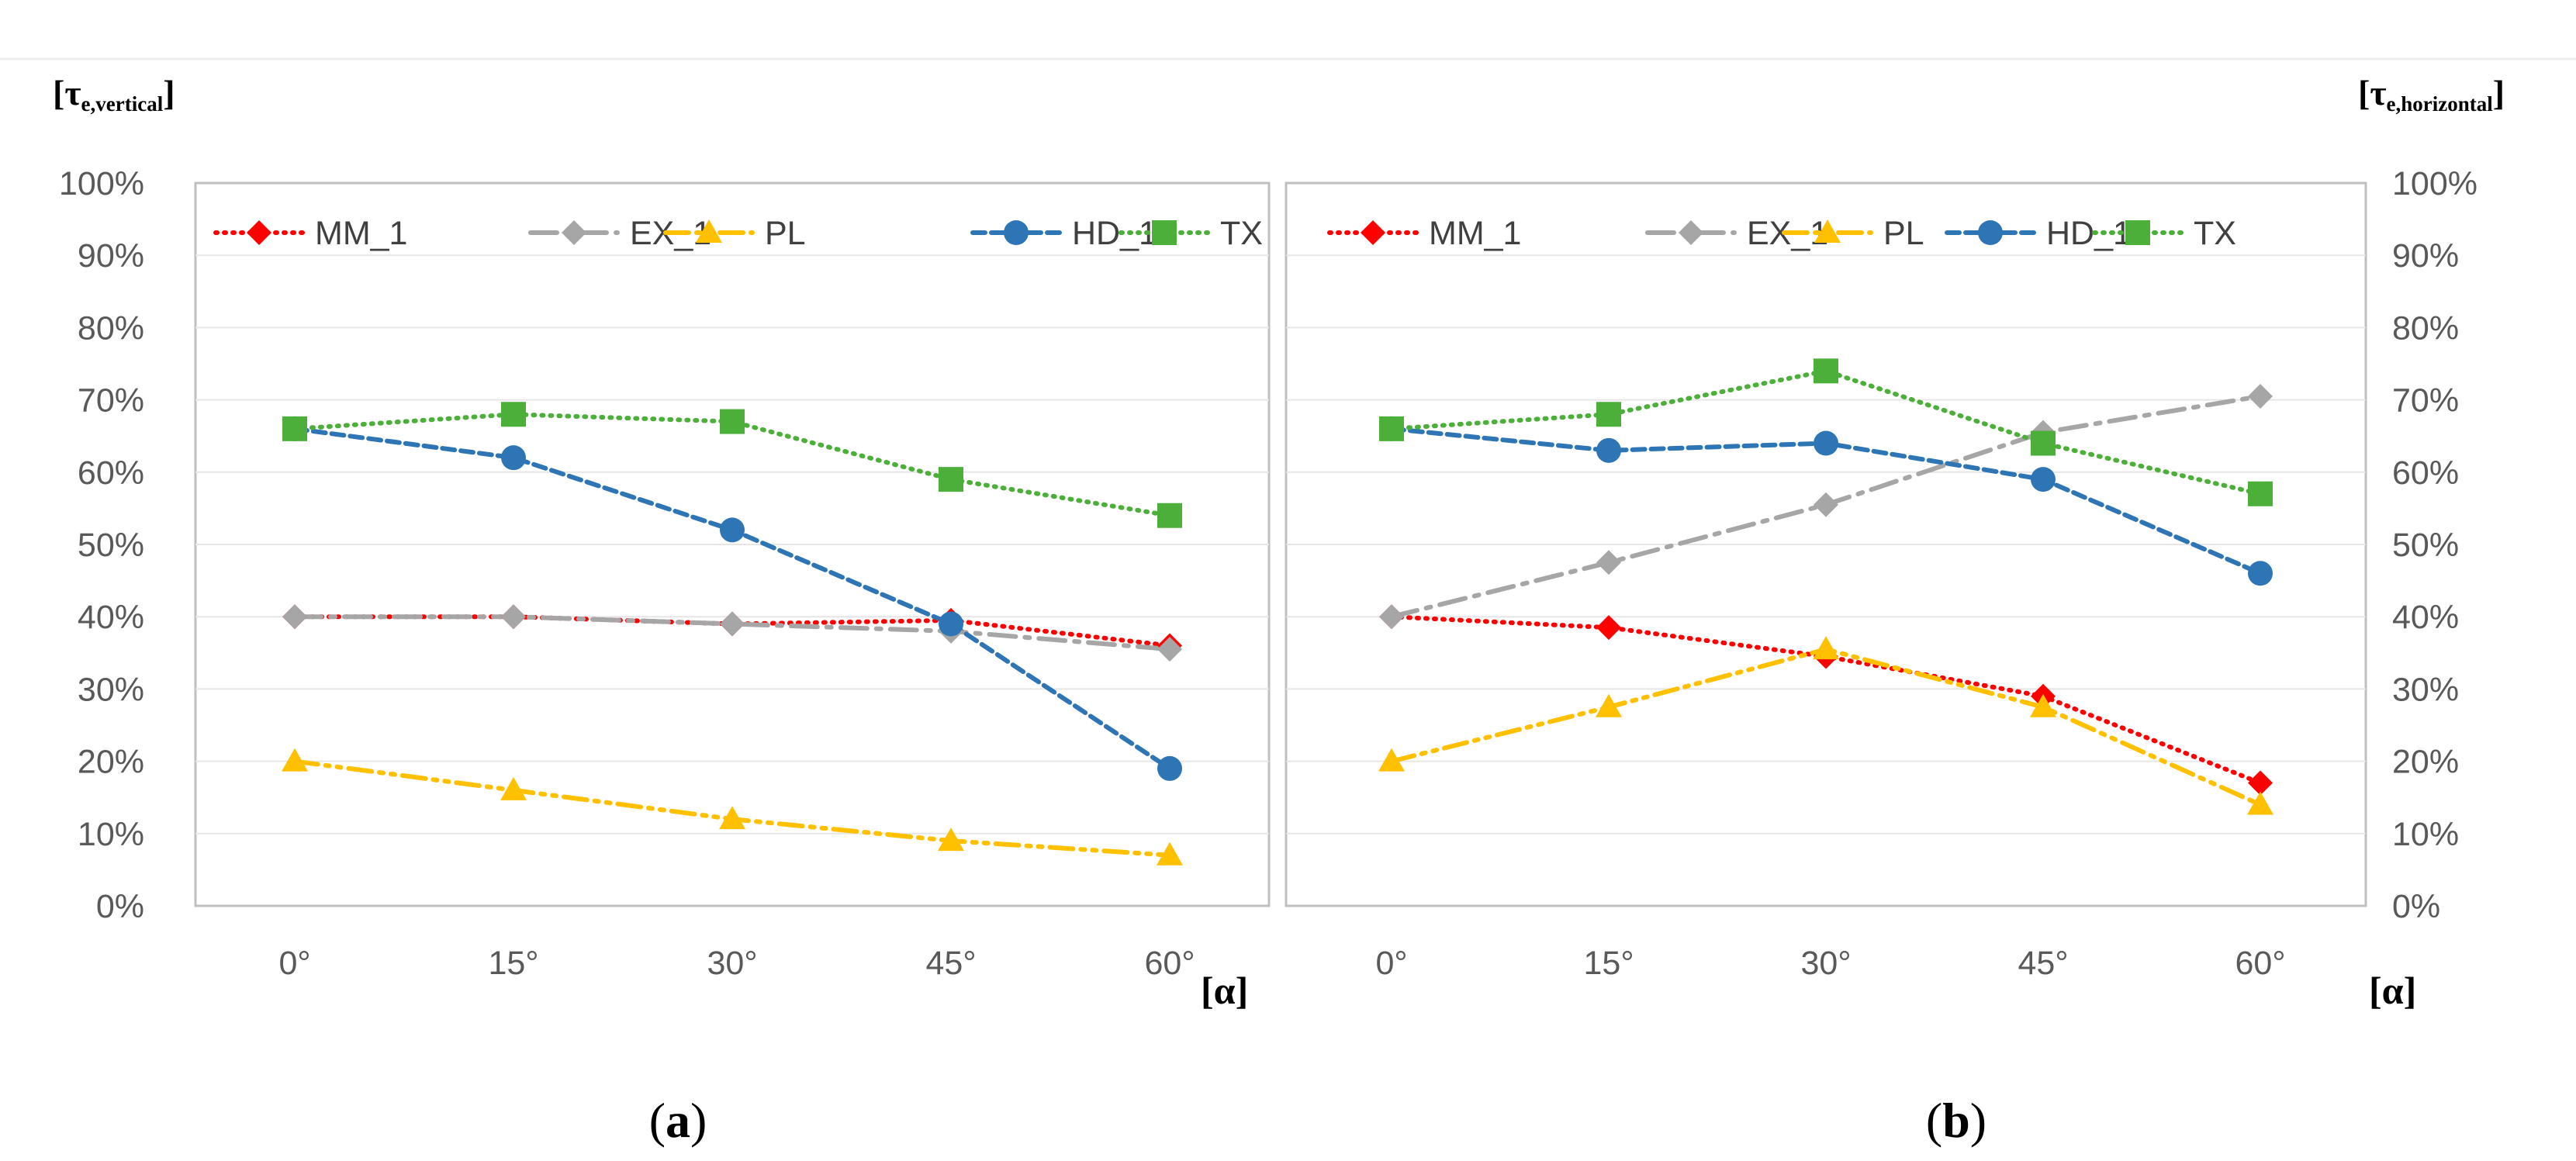 This screenshot has height=1161, width=2576. I want to click on series-b, so click(1825, 586).